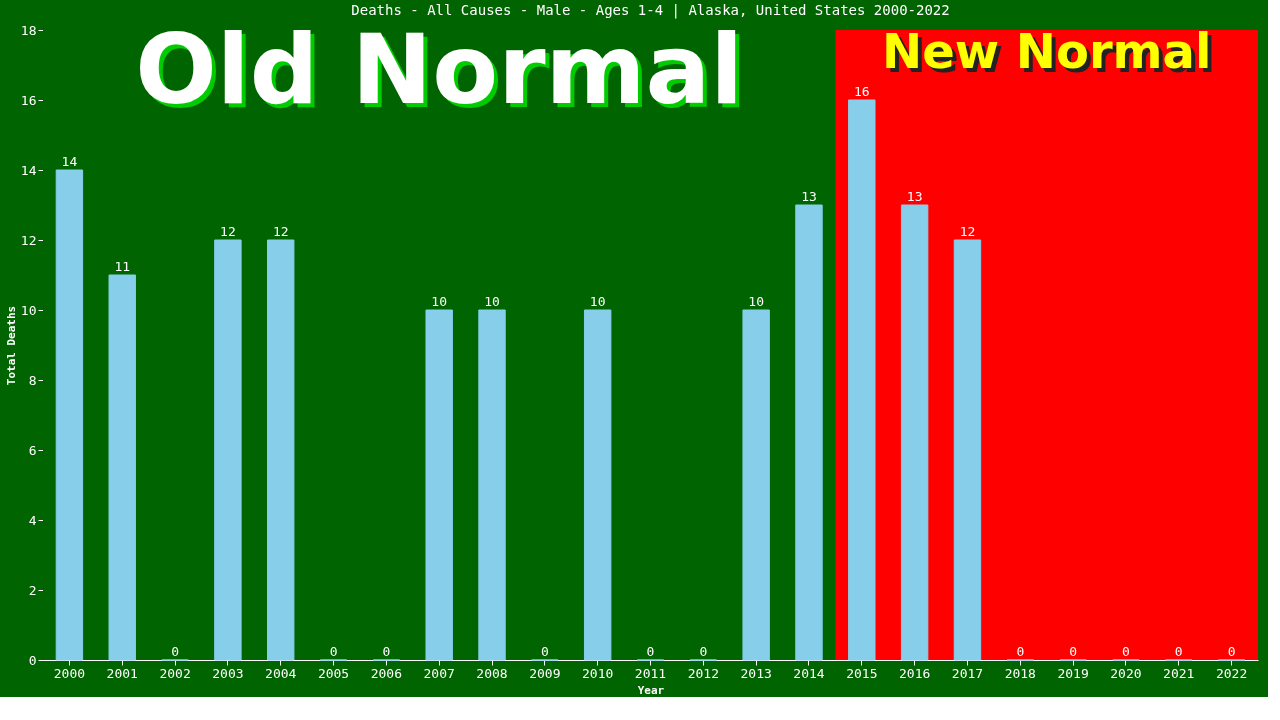 The height and width of the screenshot is (720, 1280). What do you see at coordinates (862, 673) in the screenshot?
I see `x-tick-label: 2015` at bounding box center [862, 673].